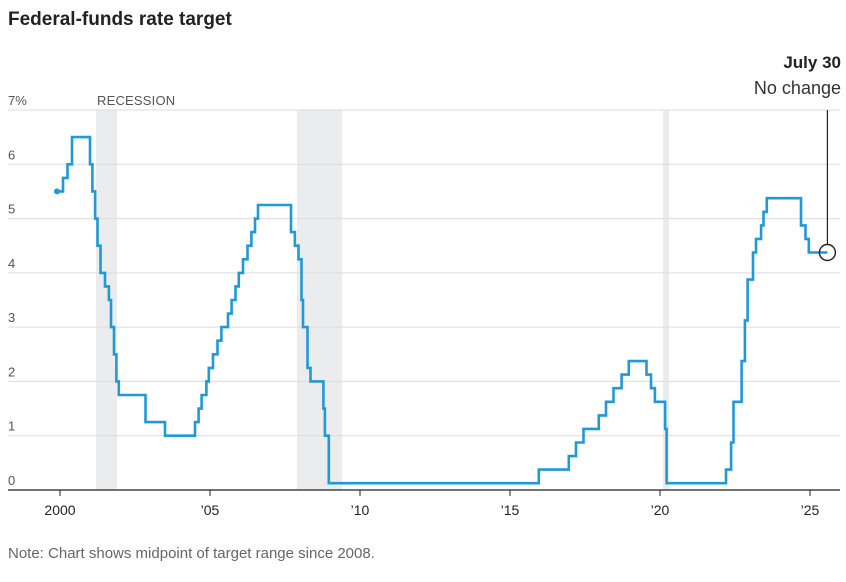 This screenshot has height=582, width=846. Describe the element at coordinates (11, 371) in the screenshot. I see `y-tick-label: 2` at that location.